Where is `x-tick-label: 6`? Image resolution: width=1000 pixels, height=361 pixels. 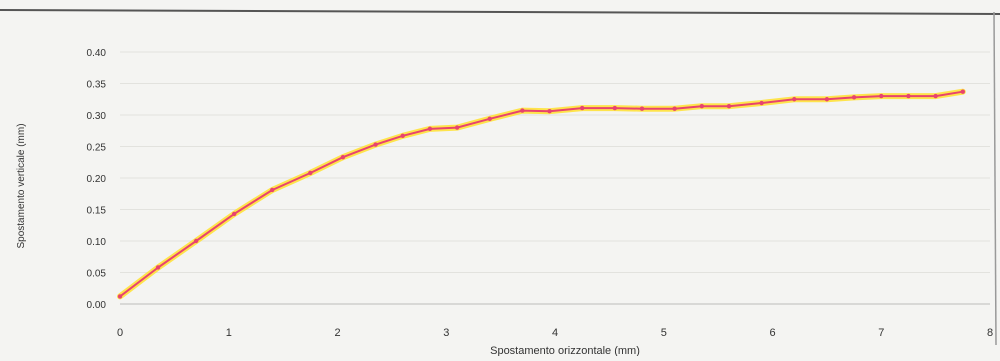 x-tick-label: 6 is located at coordinates (772, 333).